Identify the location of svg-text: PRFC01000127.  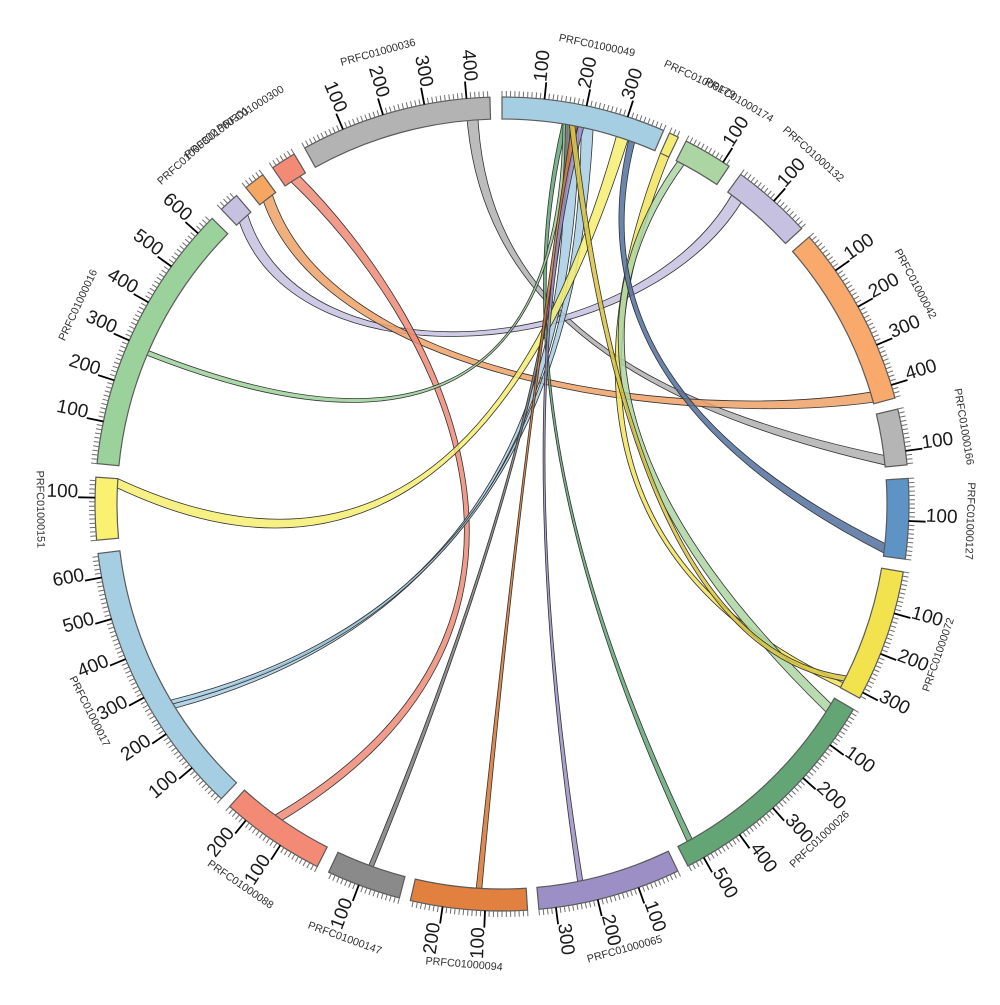
(969, 521).